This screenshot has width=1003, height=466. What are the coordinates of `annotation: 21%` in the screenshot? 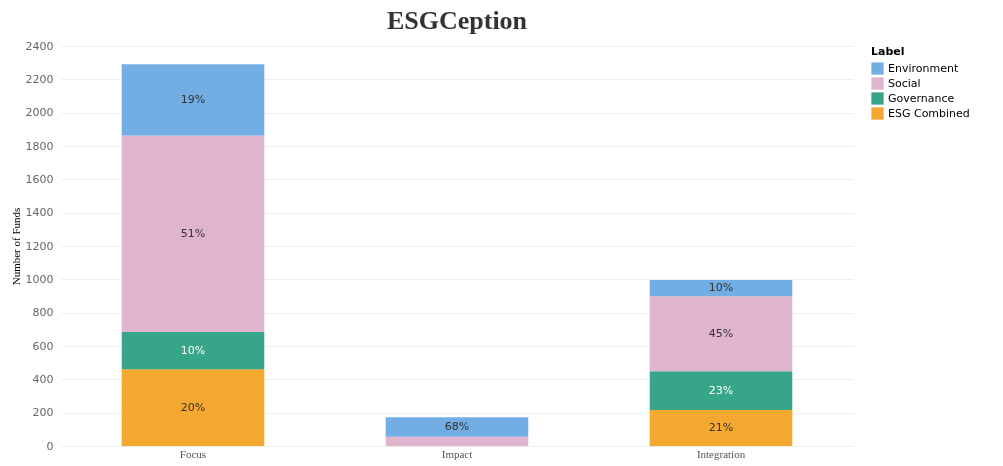 It's located at (721, 427).